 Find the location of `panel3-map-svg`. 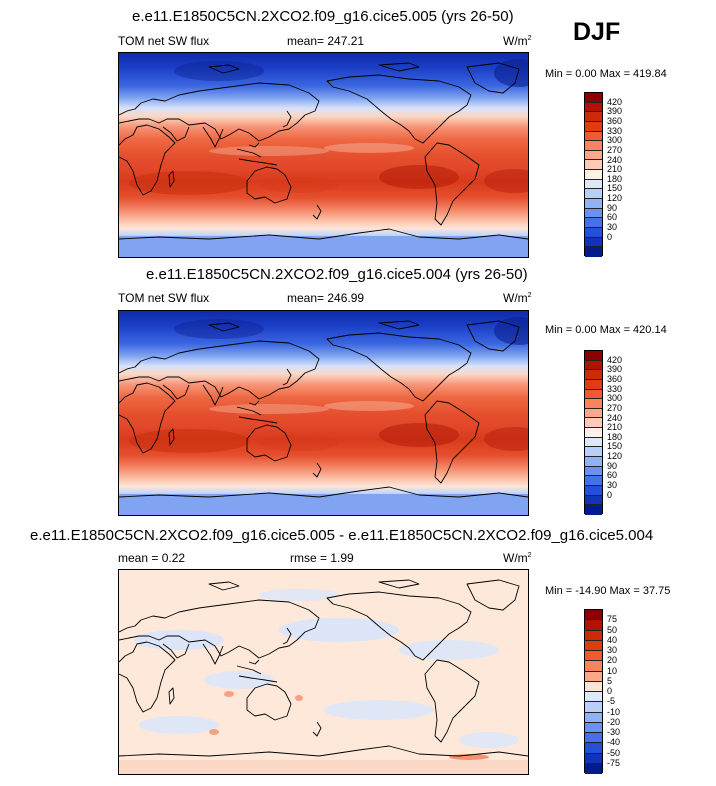

panel3-map-svg is located at coordinates (323, 672).